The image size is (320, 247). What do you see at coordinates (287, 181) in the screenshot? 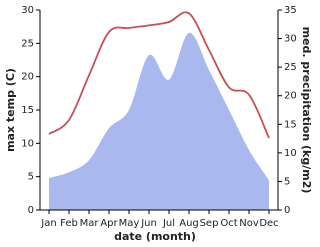
I see `y2-tick-label: 5` at bounding box center [287, 181].